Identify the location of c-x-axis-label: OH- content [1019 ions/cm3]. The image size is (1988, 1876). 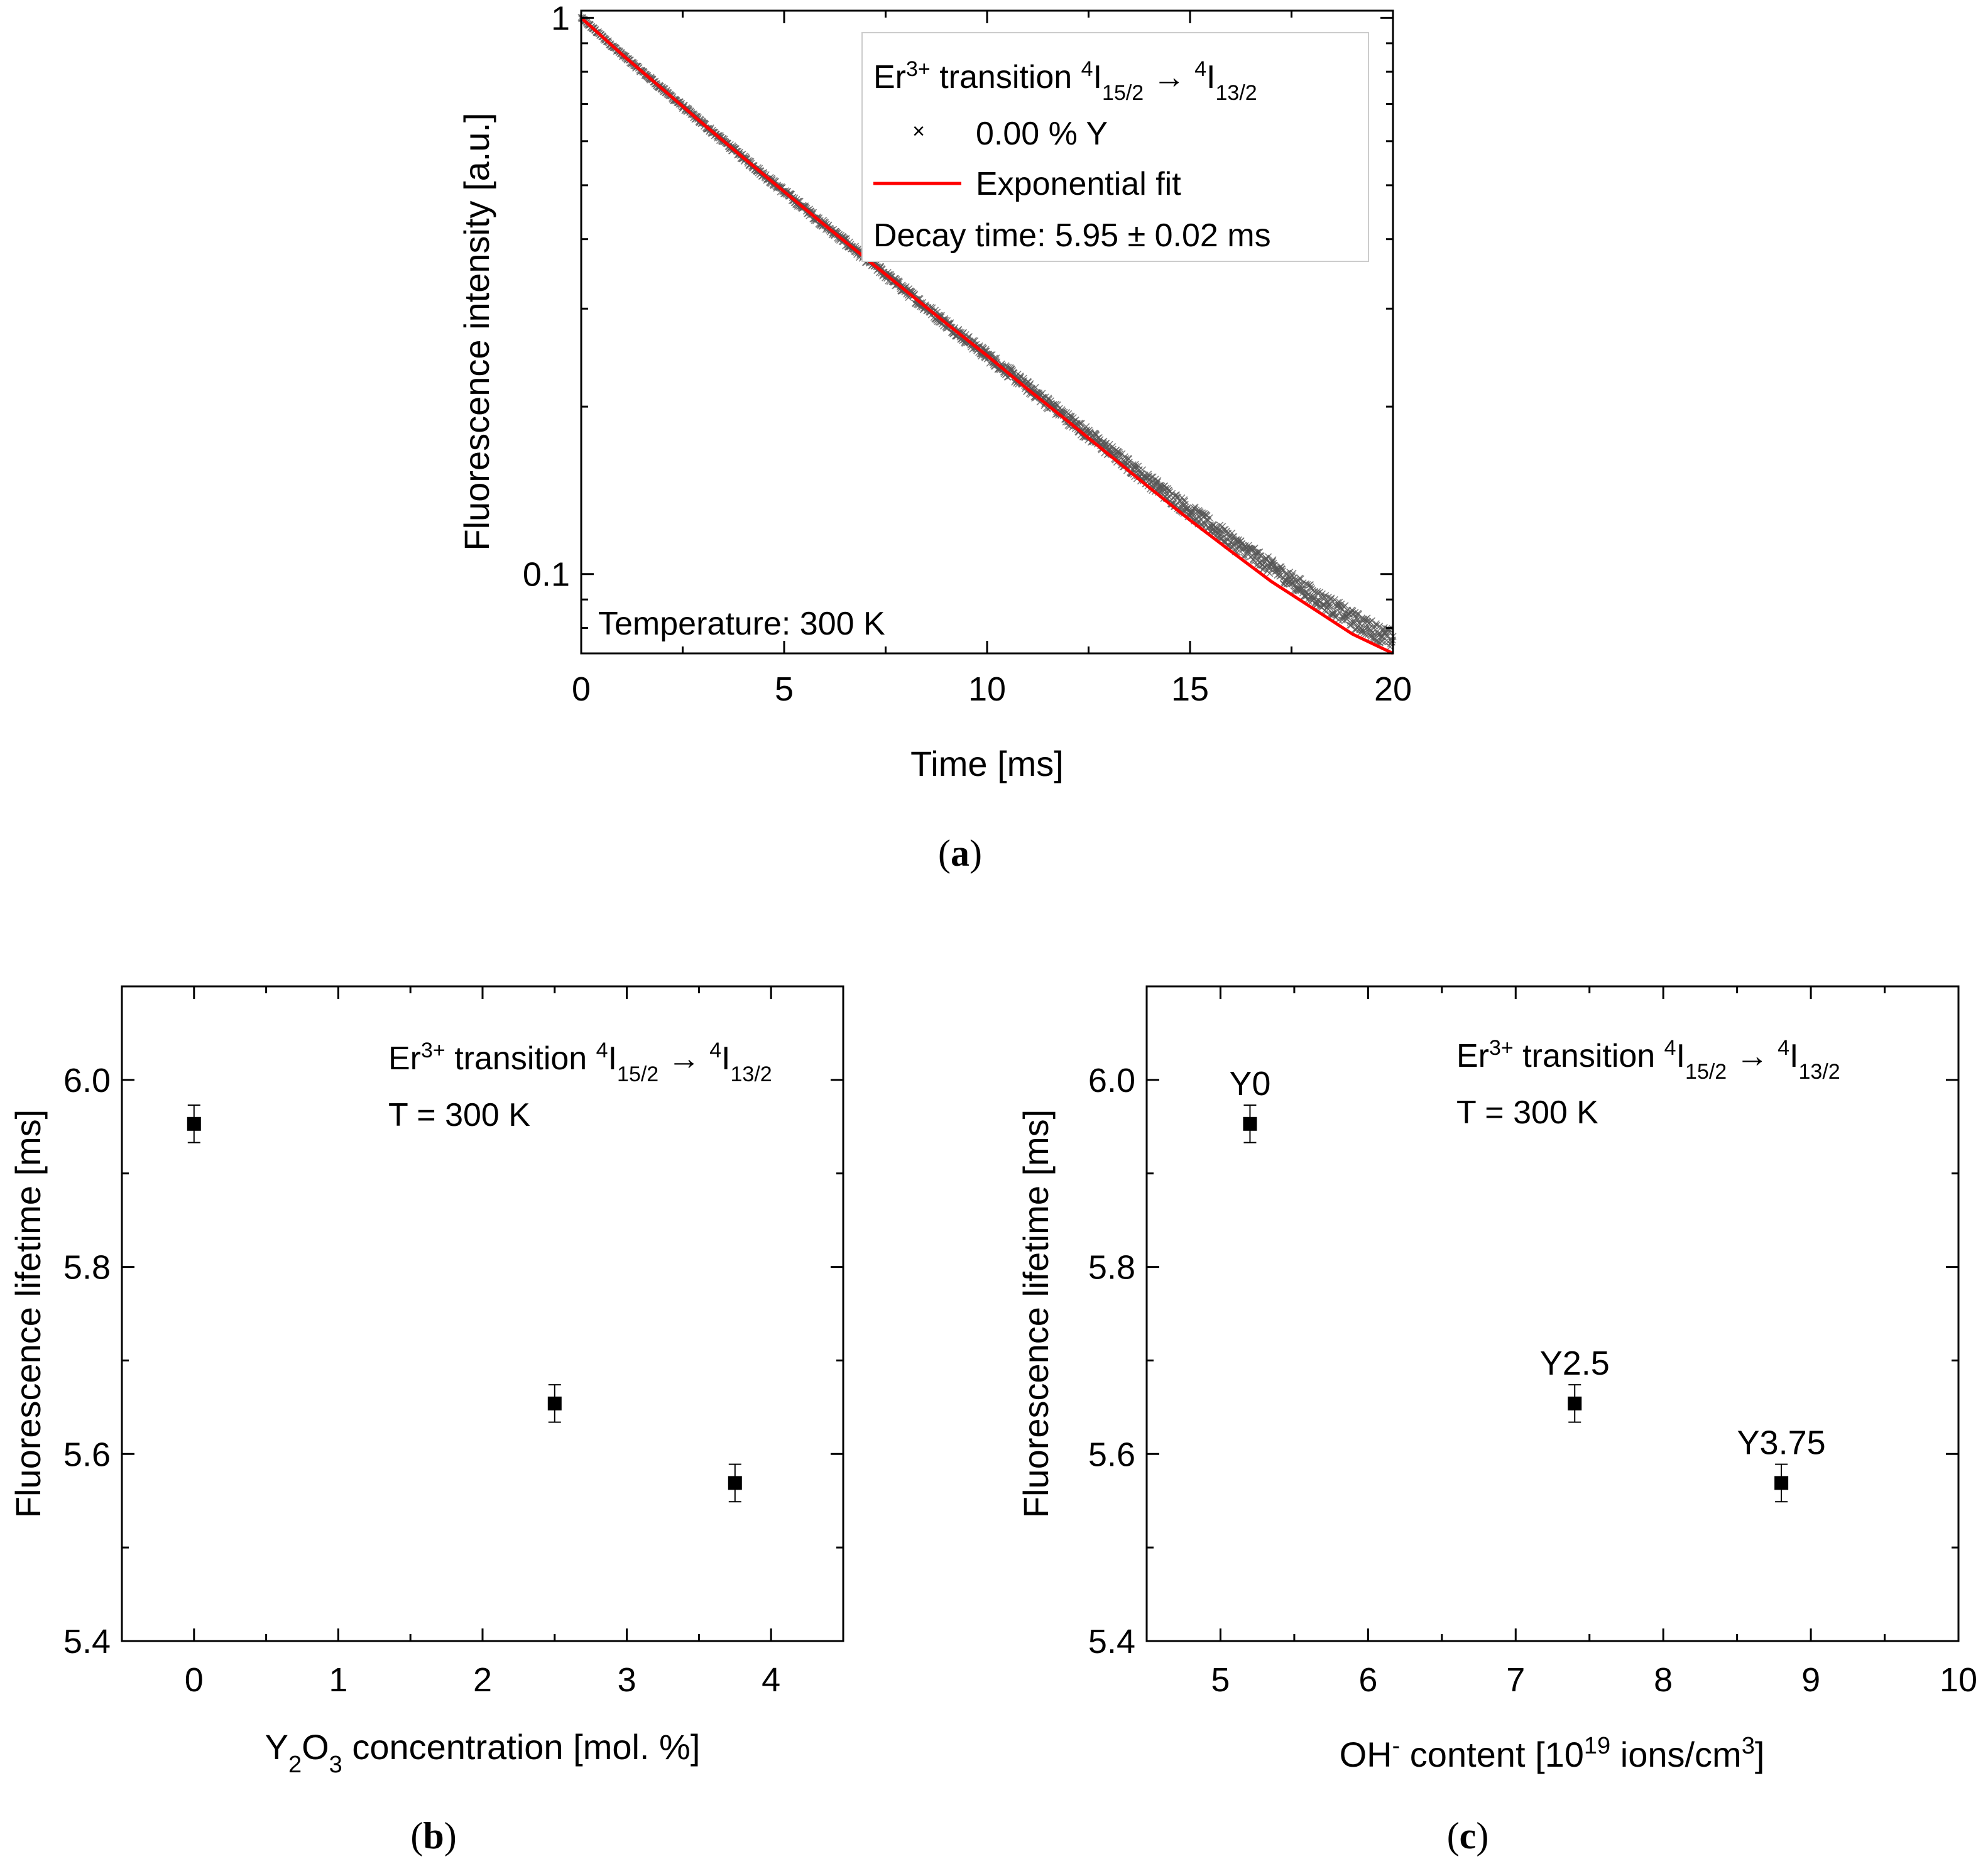
(1553, 1753).